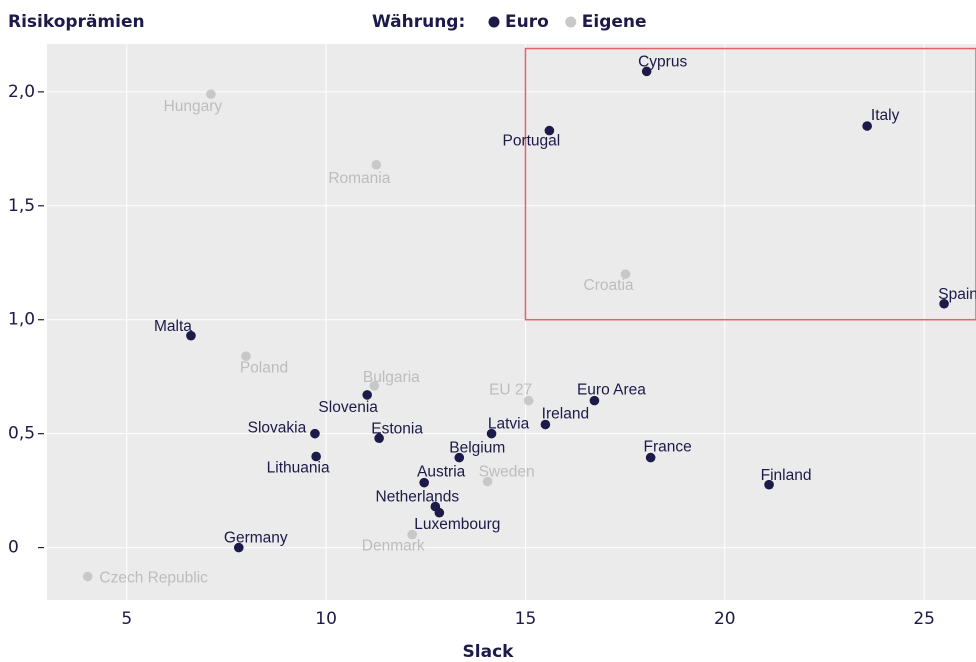  I want to click on point-label: France, so click(668, 447).